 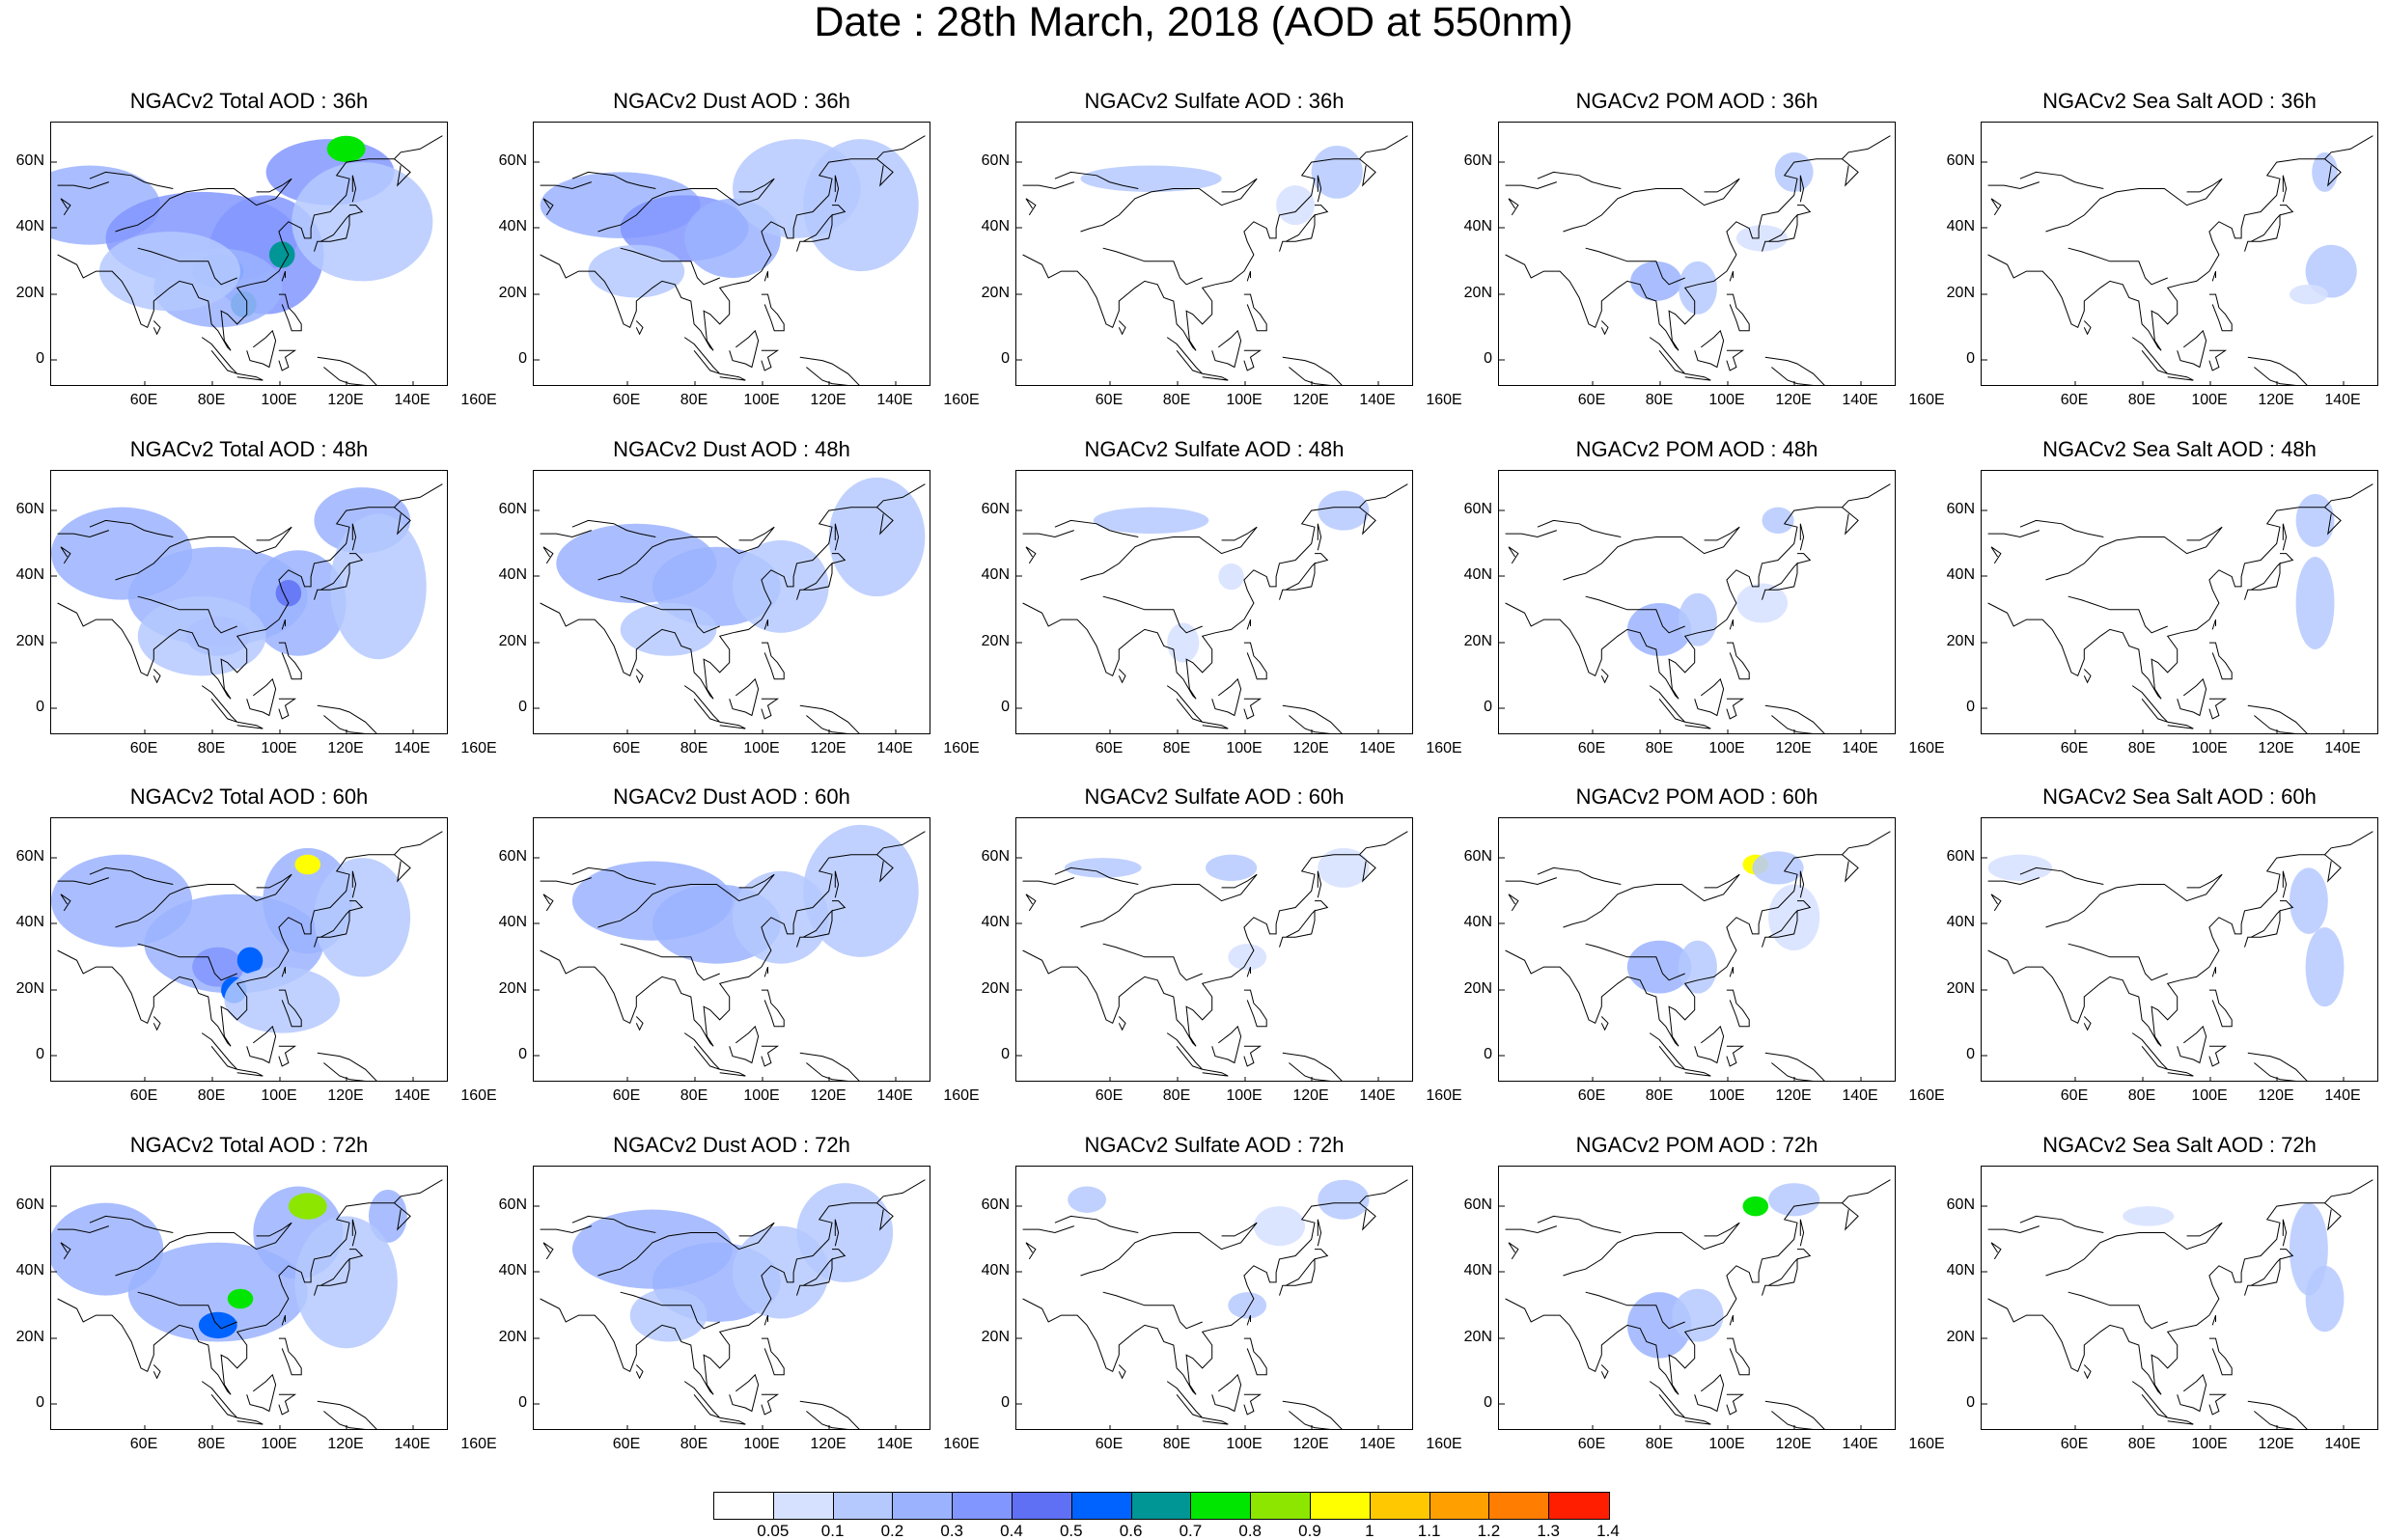 What do you see at coordinates (892, 1531) in the screenshot?
I see `colorbar-label: 0.2` at bounding box center [892, 1531].